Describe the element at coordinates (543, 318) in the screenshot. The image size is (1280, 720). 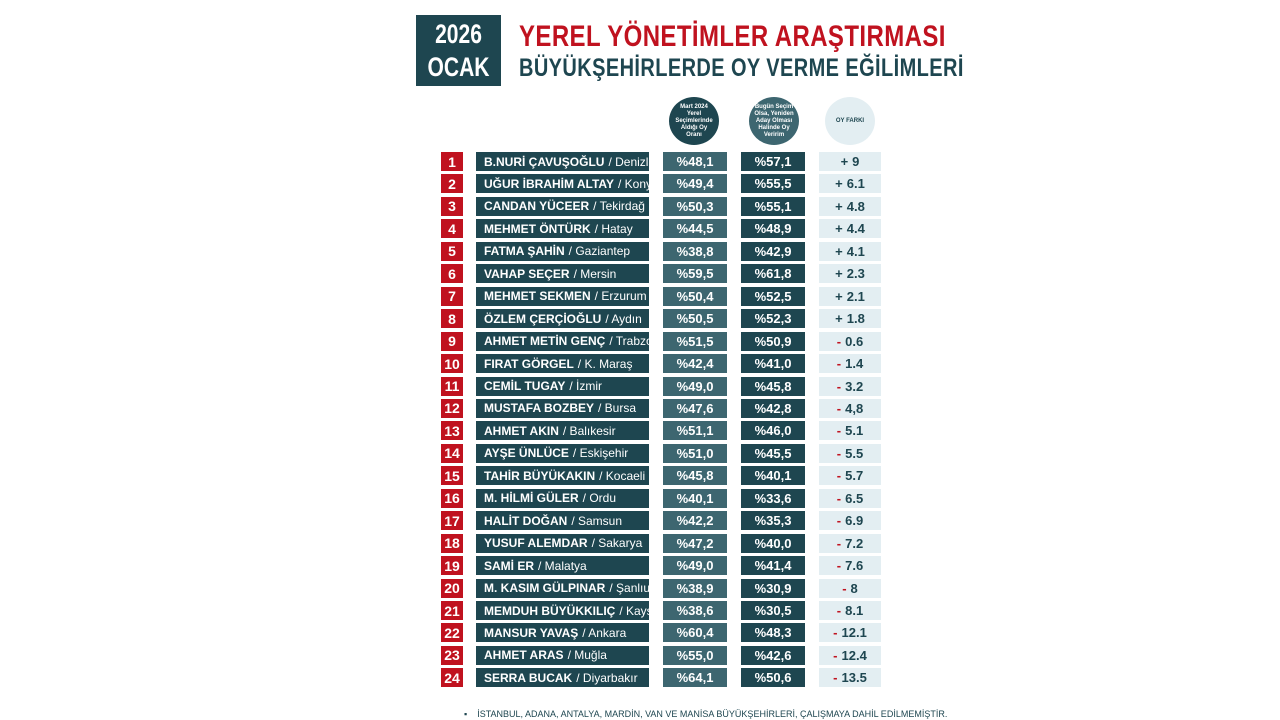
I see `mayor-name: ÖZLEM ÇERÇİOĞLU` at that location.